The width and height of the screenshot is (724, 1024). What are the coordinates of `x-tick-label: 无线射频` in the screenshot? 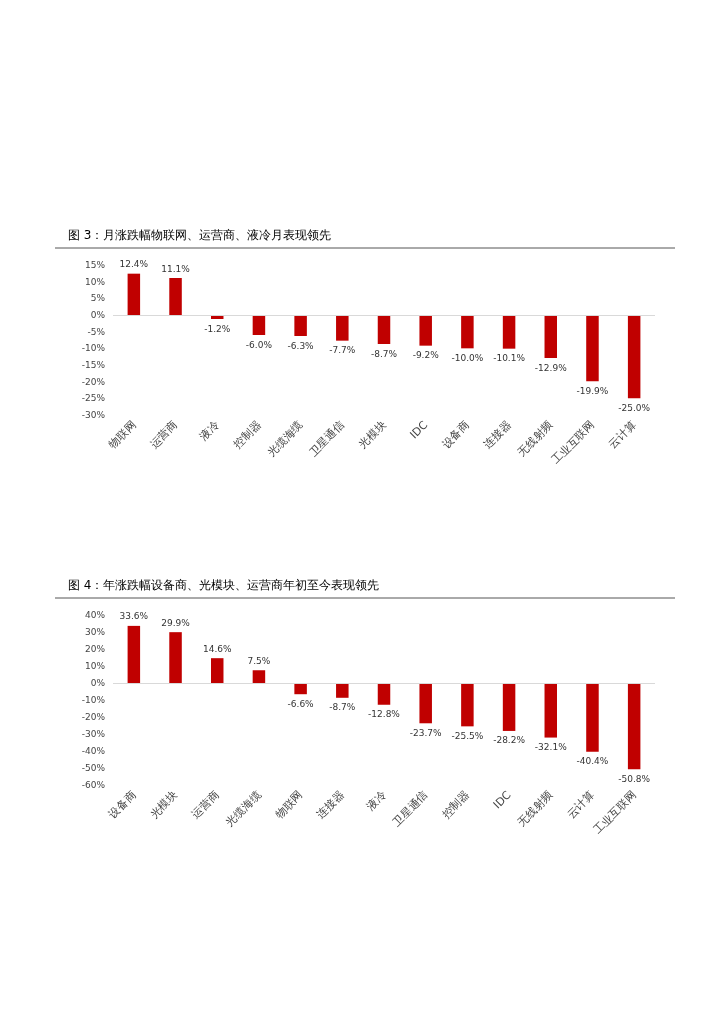 It's located at (535, 808).